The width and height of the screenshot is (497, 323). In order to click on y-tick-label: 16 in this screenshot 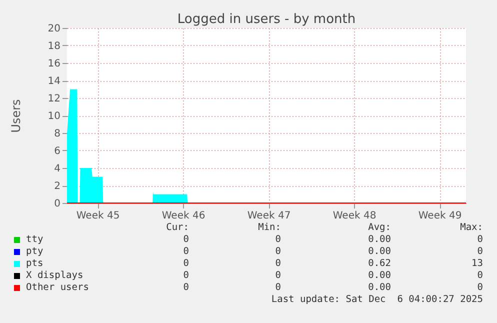, I will do `click(54, 64)`.